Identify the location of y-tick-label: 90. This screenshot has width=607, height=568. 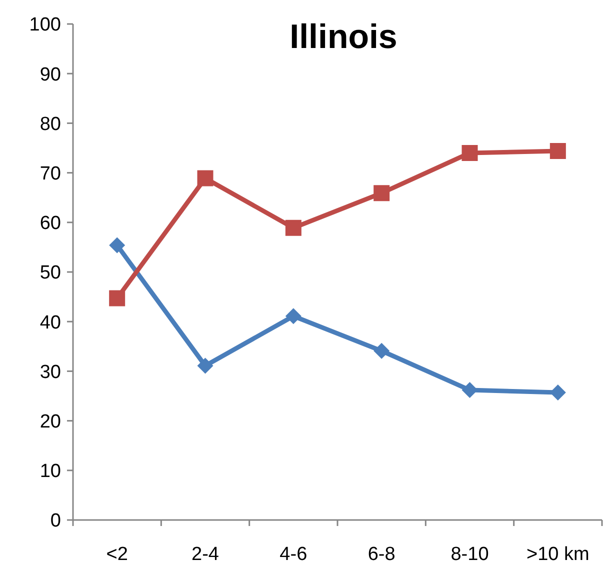
(50, 75).